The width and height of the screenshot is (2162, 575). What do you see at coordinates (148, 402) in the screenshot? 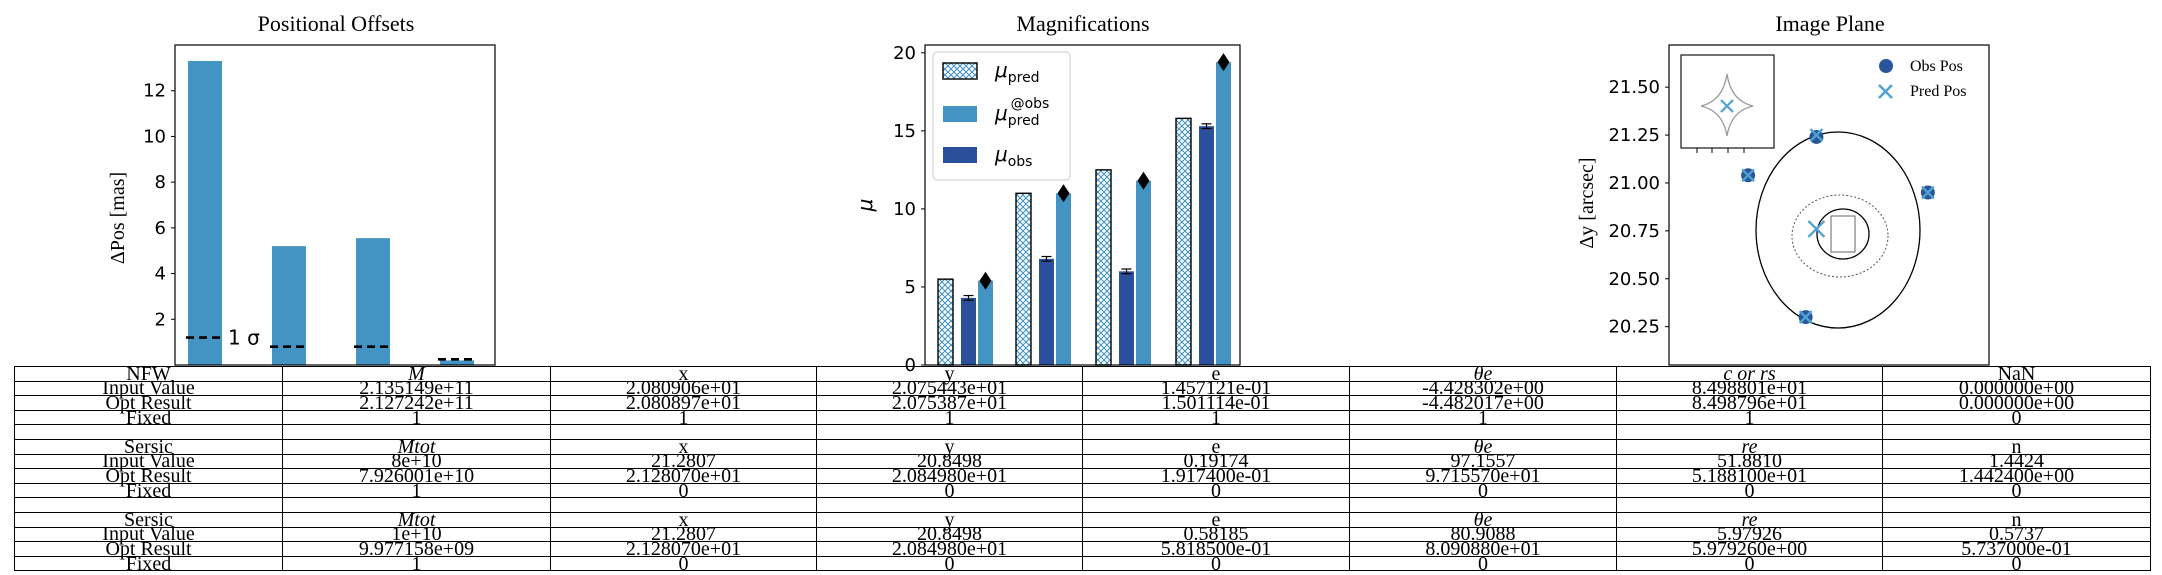
I see `table-cell-text: Opt Result` at bounding box center [148, 402].